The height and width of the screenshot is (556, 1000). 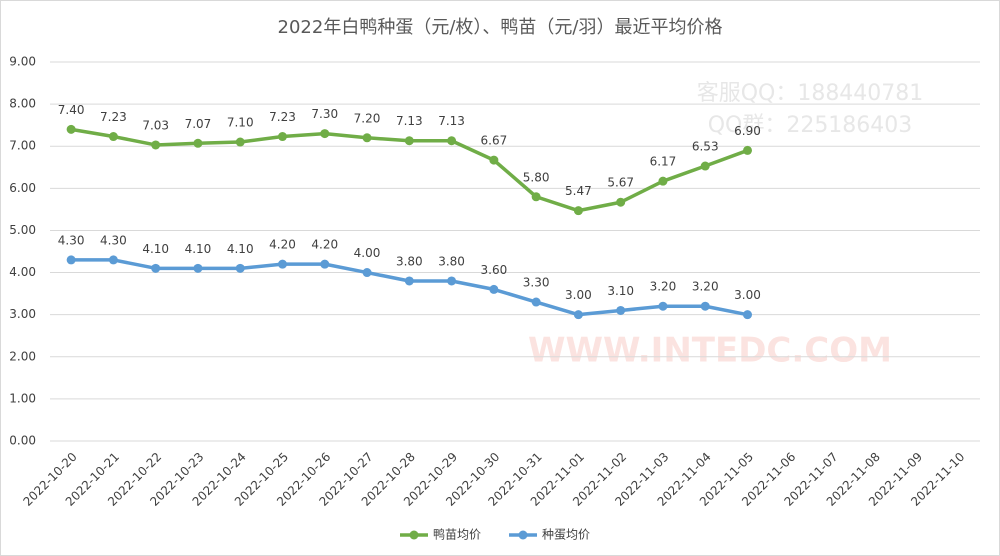 I want to click on y-tick-label: 1.00, so click(x=22, y=398).